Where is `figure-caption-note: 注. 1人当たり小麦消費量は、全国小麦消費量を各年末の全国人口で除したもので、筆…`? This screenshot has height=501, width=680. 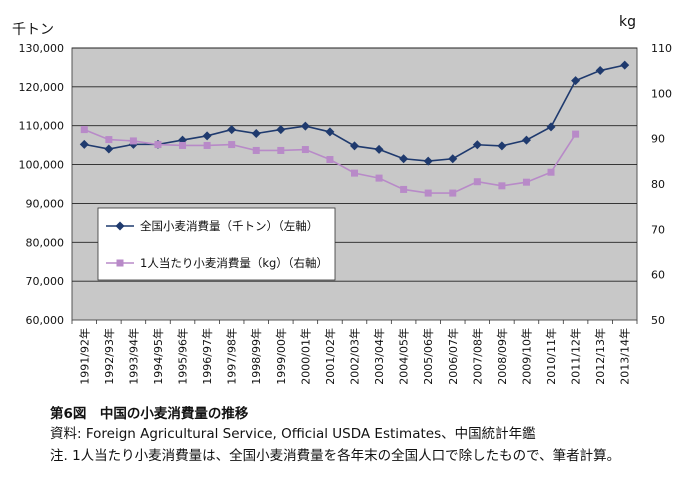 figure-caption-note: 注. 1人当たり小麦消費量は、全国小麦消費量を各年末の全国人口で除したもので、筆… is located at coordinates (335, 456).